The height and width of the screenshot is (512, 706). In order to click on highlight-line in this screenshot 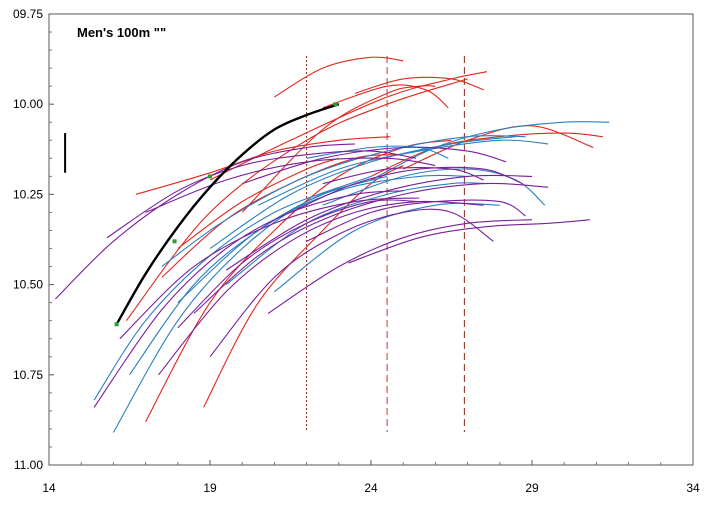, I will do `click(227, 214)`.